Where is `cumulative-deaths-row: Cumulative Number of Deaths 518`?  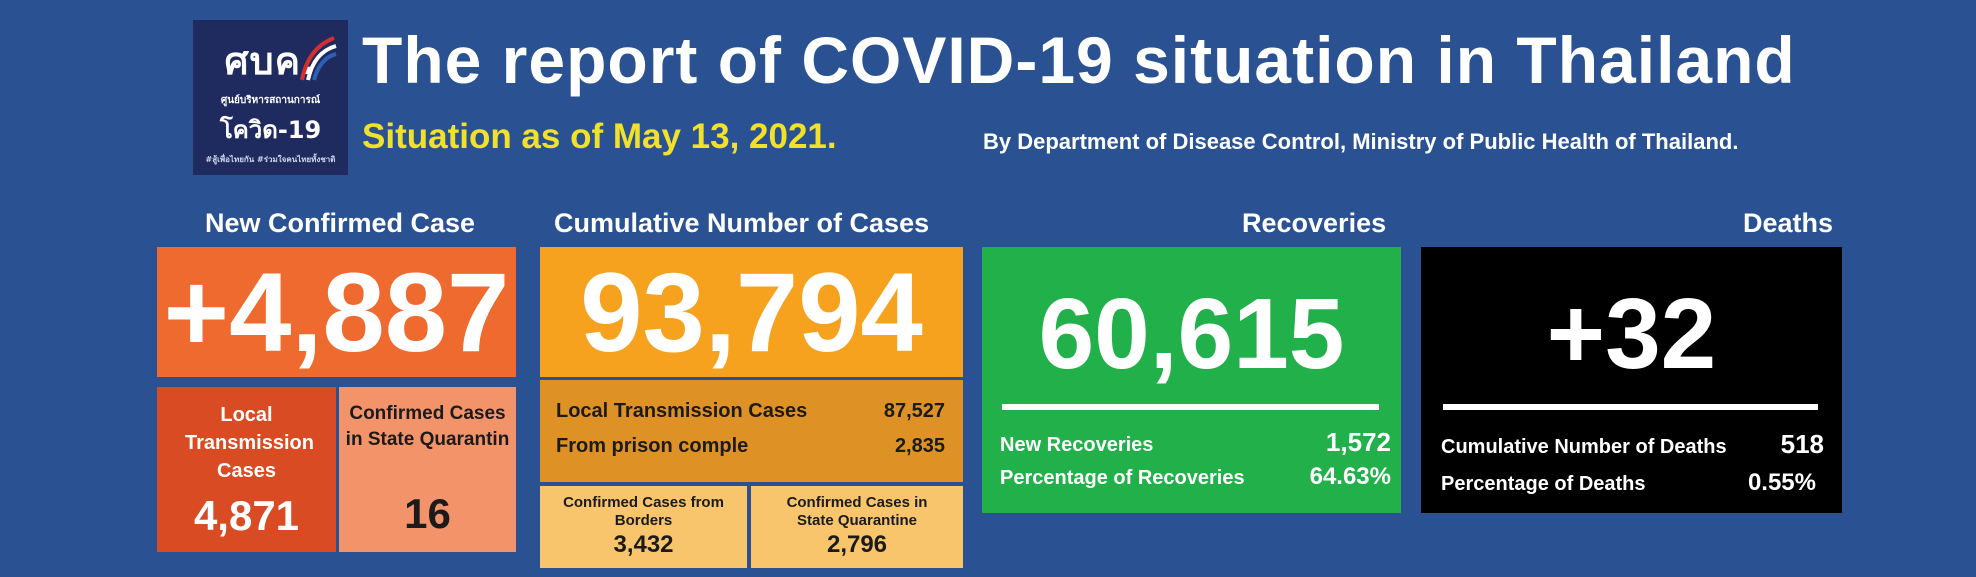 cumulative-deaths-row: Cumulative Number of Deaths 518 is located at coordinates (1632, 444).